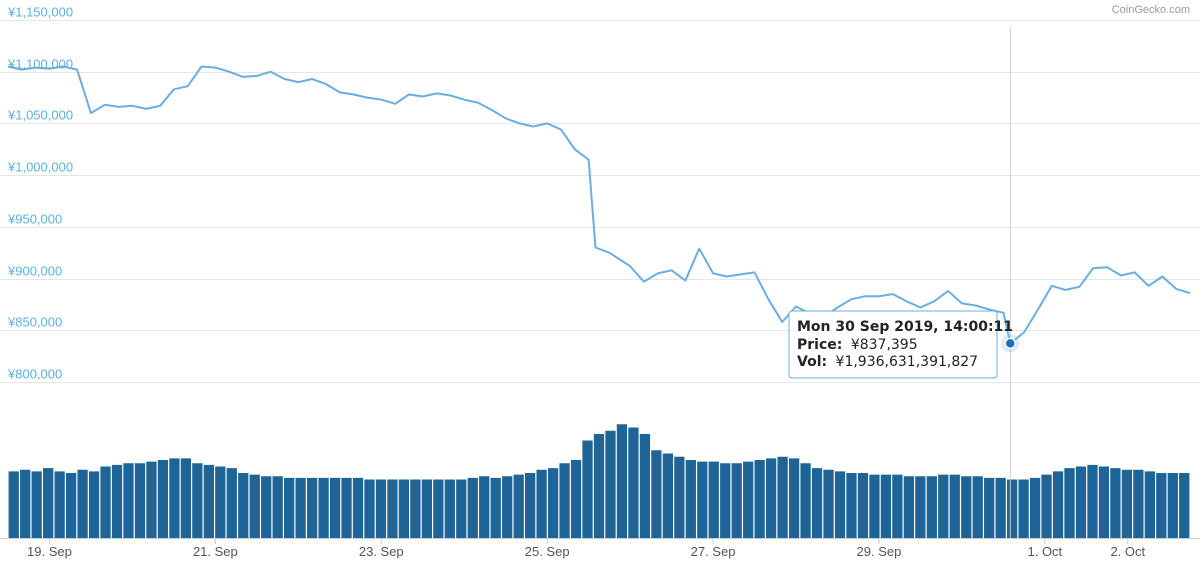 The image size is (1200, 569). I want to click on tooltip-date: Mon 30 Sep 2019, 14:00:11, so click(905, 327).